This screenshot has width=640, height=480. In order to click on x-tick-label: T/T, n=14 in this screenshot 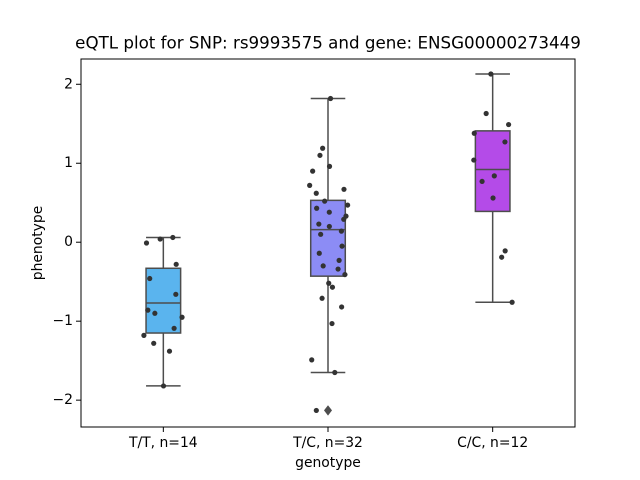, I will do `click(163, 443)`.